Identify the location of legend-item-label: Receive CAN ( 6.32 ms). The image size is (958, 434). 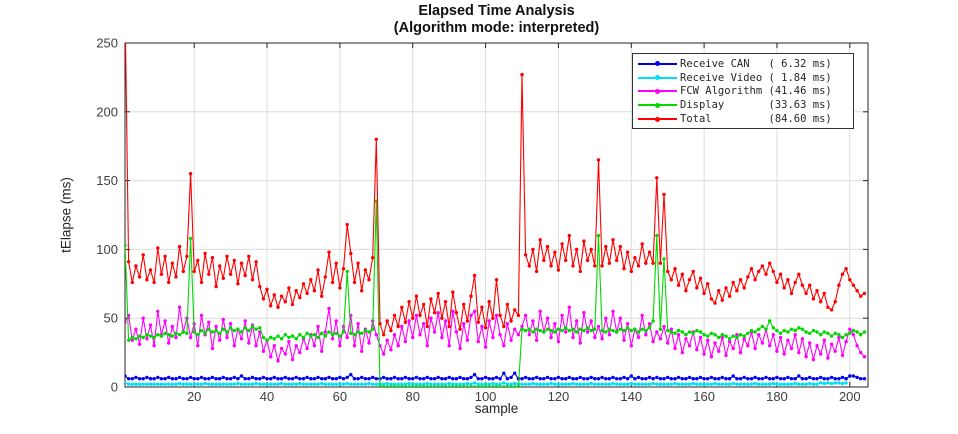
(756, 63).